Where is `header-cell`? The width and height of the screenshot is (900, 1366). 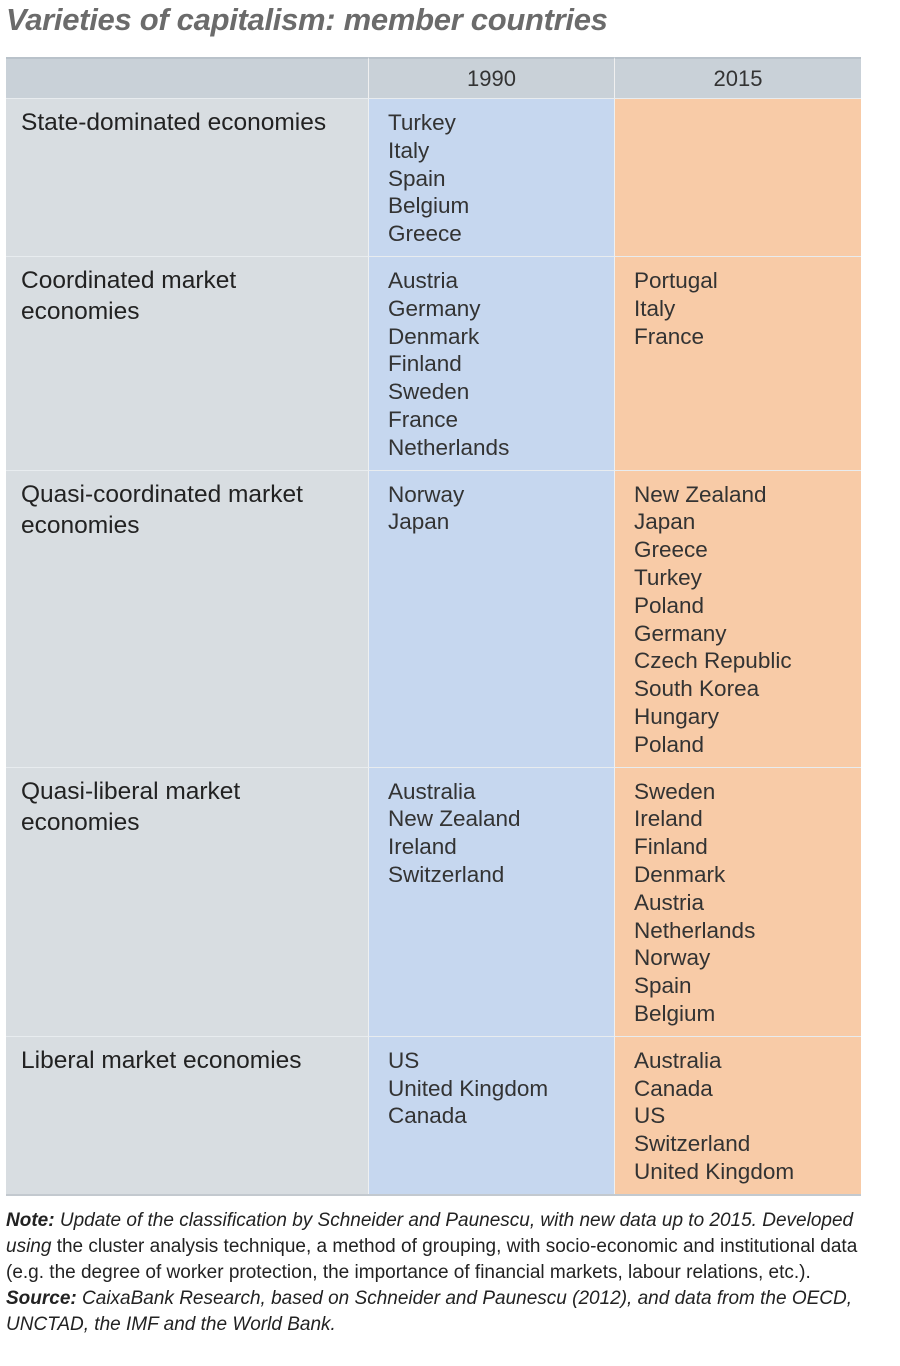
header-cell is located at coordinates (187, 77).